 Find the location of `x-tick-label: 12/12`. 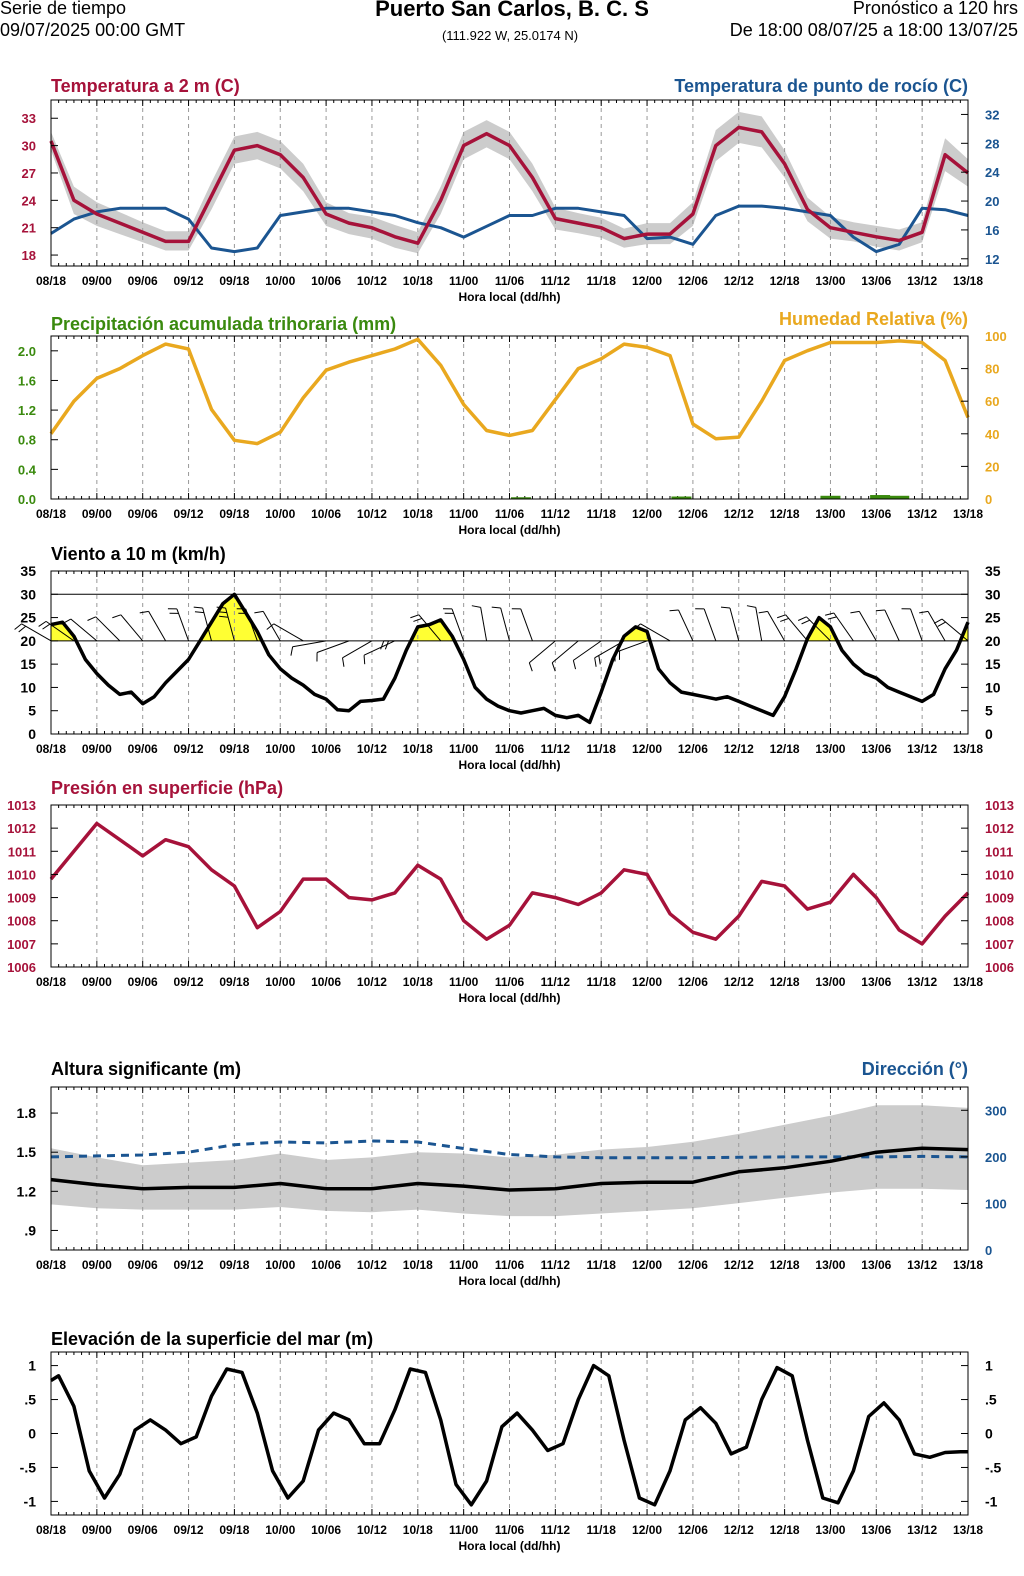

x-tick-label: 12/12 is located at coordinates (739, 514).